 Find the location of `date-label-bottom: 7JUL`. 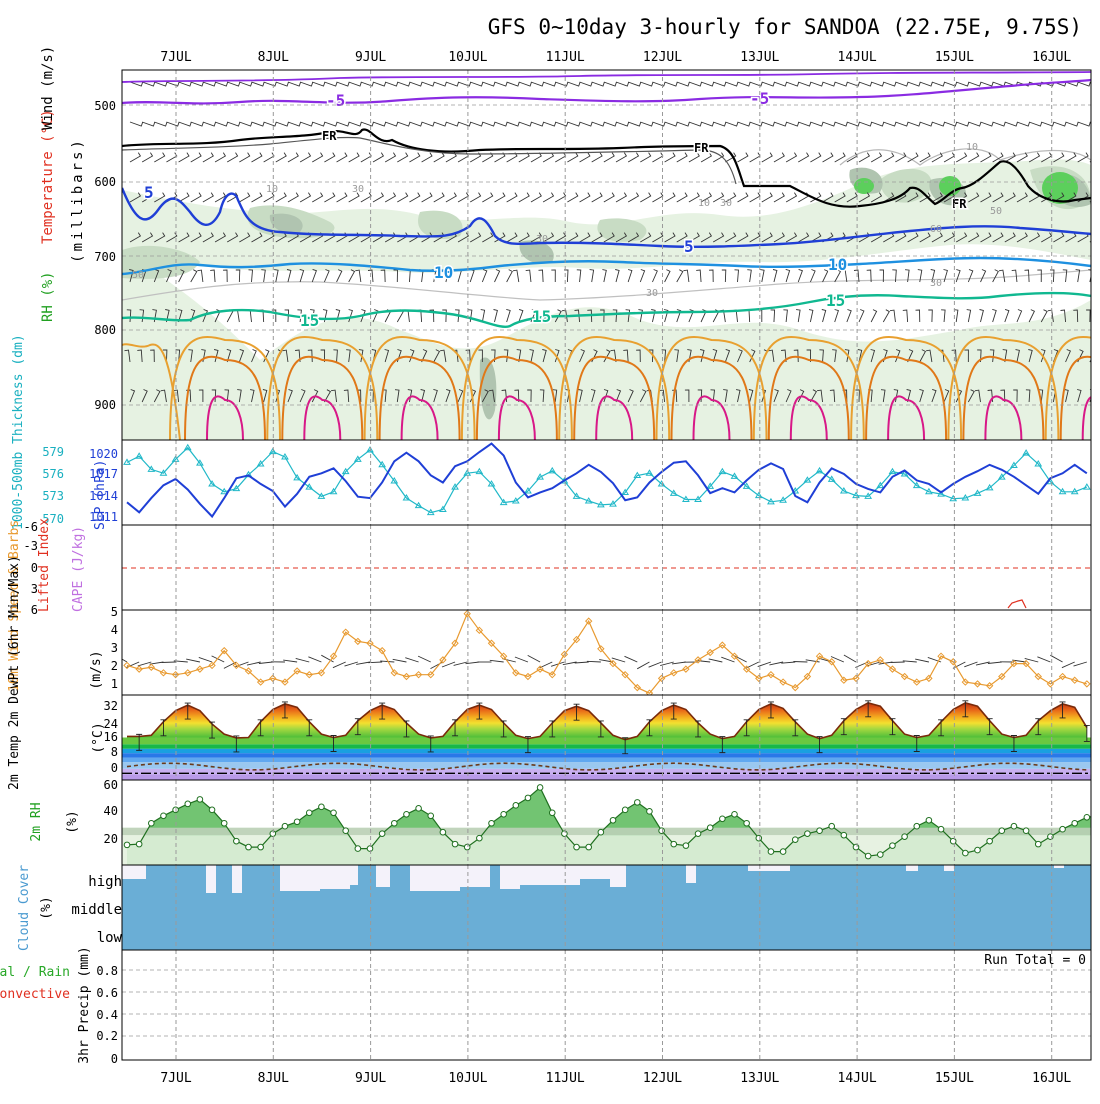

date-label-bottom: 7JUL is located at coordinates (175, 1078).